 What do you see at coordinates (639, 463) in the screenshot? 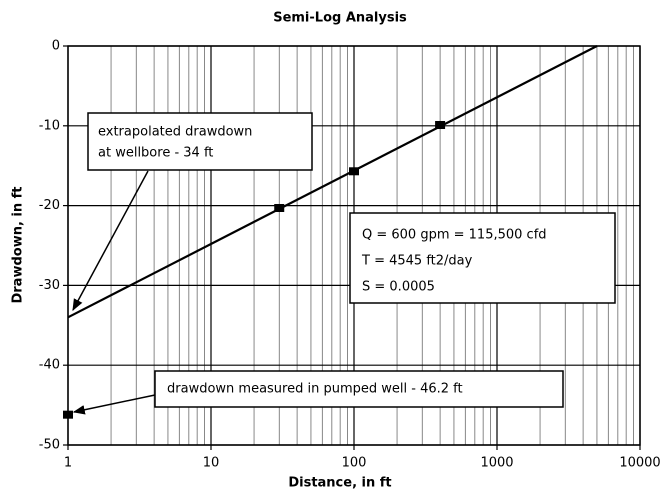
I see `x-tick-label: 10000` at bounding box center [639, 463].